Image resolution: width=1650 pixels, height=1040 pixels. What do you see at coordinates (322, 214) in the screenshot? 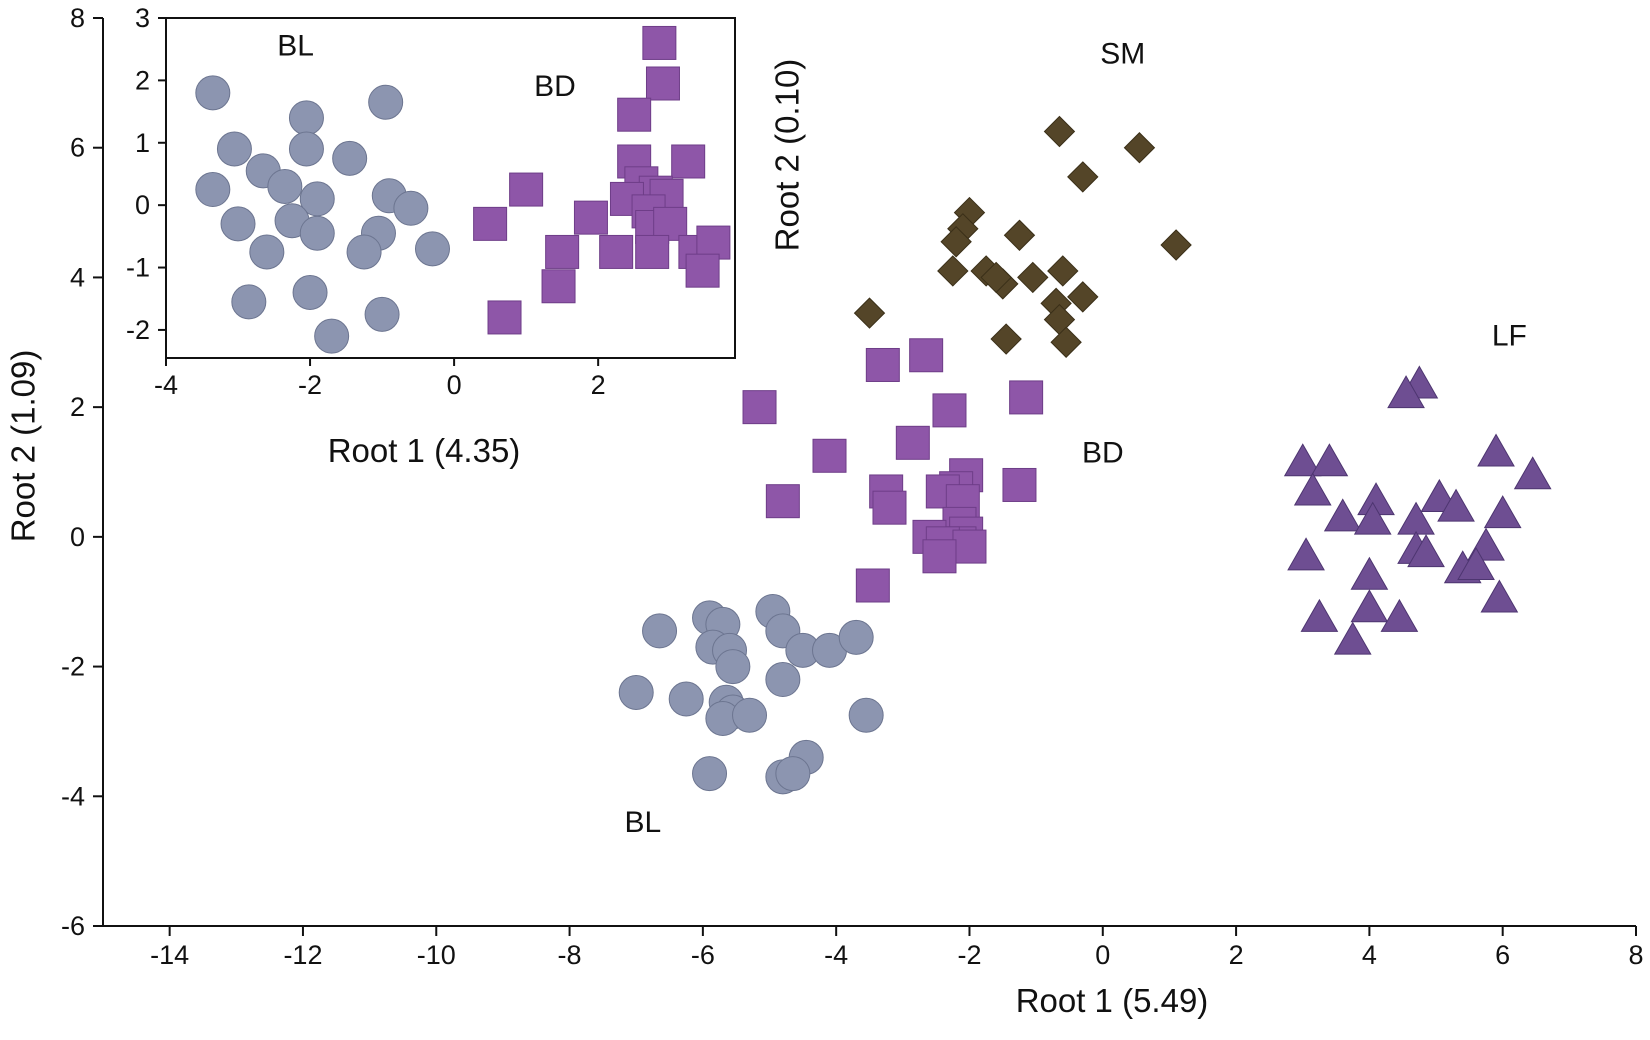
I see `inset-series-bl` at bounding box center [322, 214].